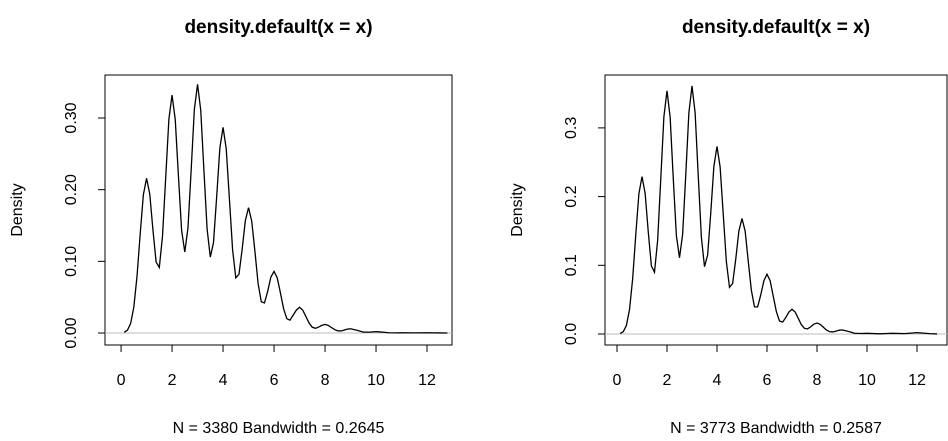 This screenshot has height=441, width=948. What do you see at coordinates (71, 261) in the screenshot?
I see `y-tick-label: 0.10` at bounding box center [71, 261].